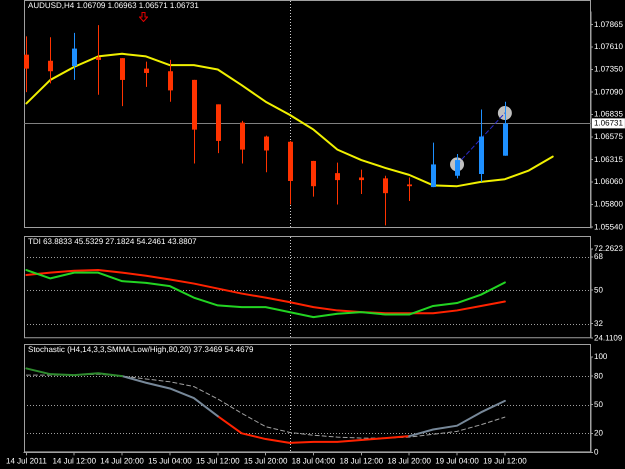  What do you see at coordinates (609, 204) in the screenshot?
I see `y-tick-label: 1.05800` at bounding box center [609, 204].